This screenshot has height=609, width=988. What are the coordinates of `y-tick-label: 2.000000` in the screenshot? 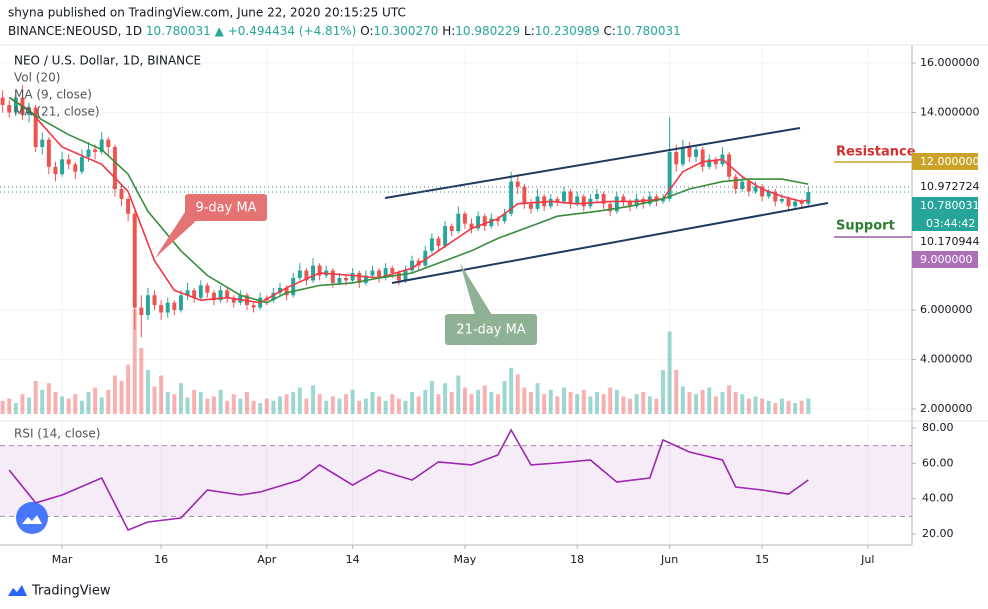 It's located at (946, 408).